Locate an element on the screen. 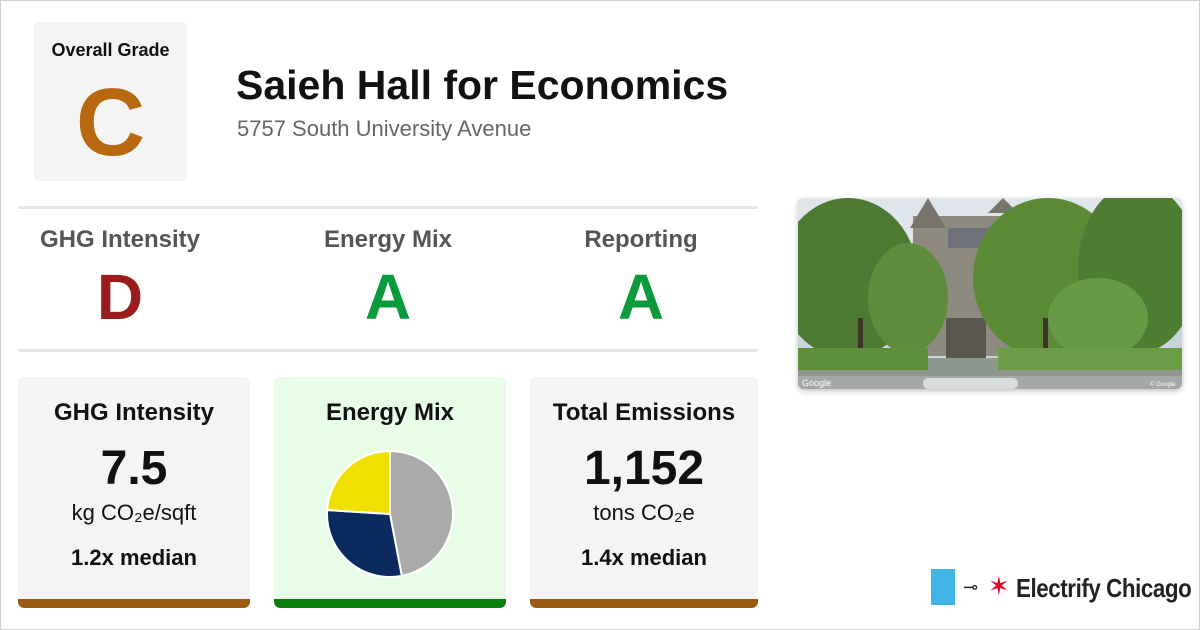 This screenshot has width=1200, height=630. chicago-flag-stripe-icon is located at coordinates (943, 587).